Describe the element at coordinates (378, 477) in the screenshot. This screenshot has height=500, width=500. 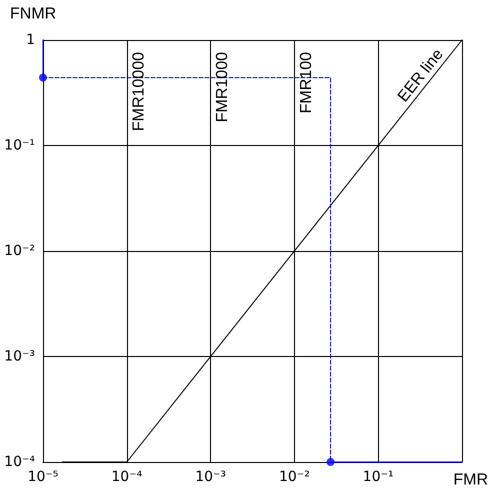
I see `x-tick-label: 10⁻¹` at that location.